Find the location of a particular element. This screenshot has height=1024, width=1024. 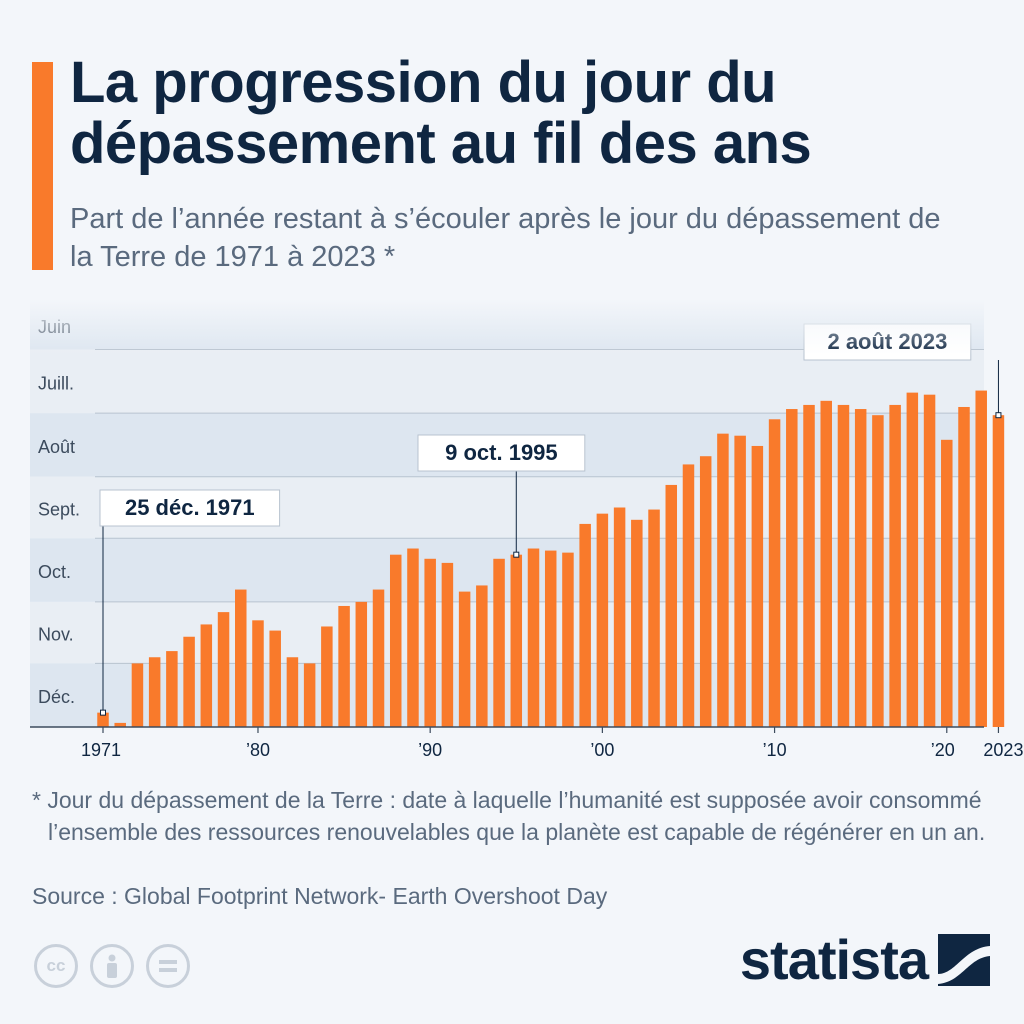

bar-2002 is located at coordinates (637, 623).